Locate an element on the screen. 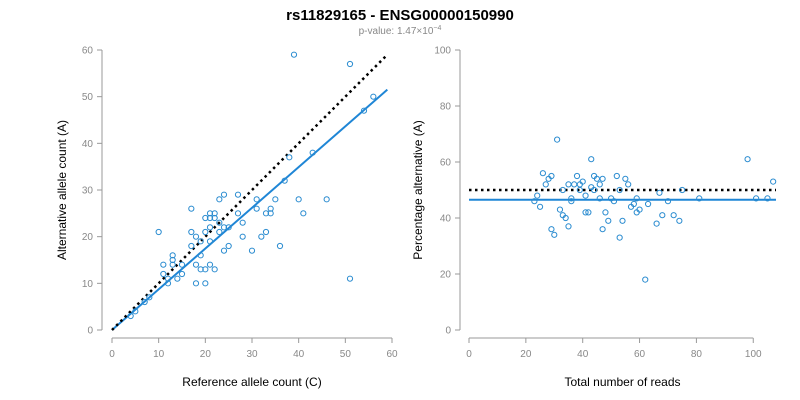 This screenshot has width=800, height=400. figure-title: rs11829165 - ENSG00000150990 is located at coordinates (400, 15).